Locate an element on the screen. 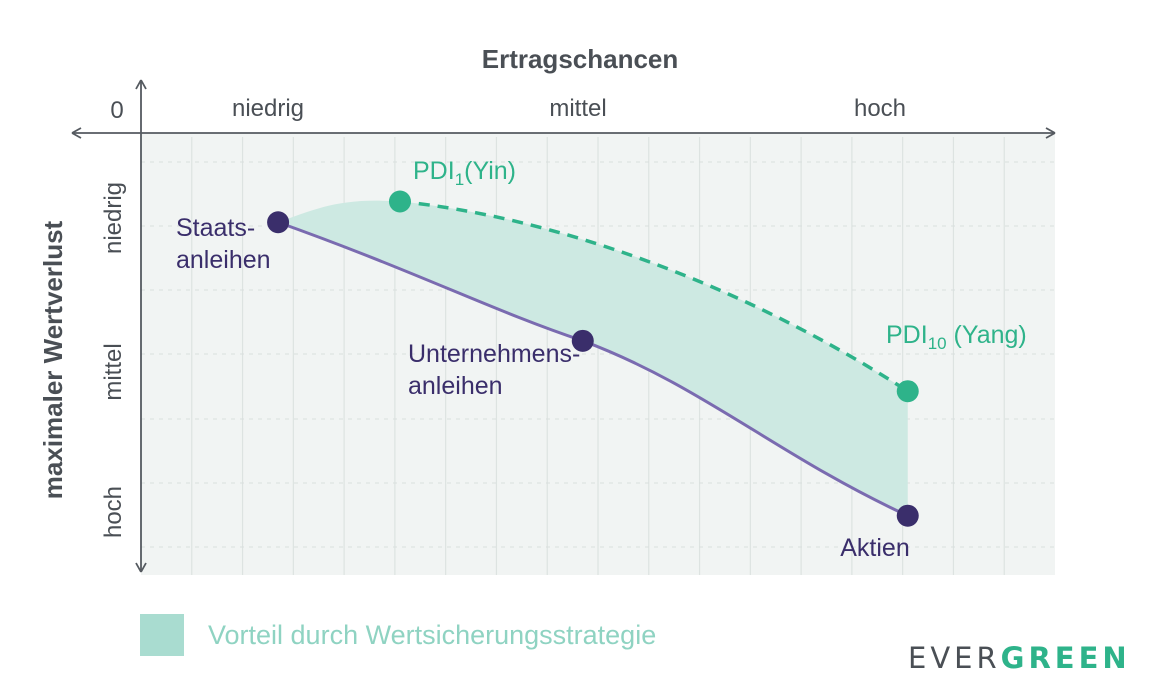 The height and width of the screenshot is (700, 1150). x-axis-tick-label: hoch is located at coordinates (880, 108).